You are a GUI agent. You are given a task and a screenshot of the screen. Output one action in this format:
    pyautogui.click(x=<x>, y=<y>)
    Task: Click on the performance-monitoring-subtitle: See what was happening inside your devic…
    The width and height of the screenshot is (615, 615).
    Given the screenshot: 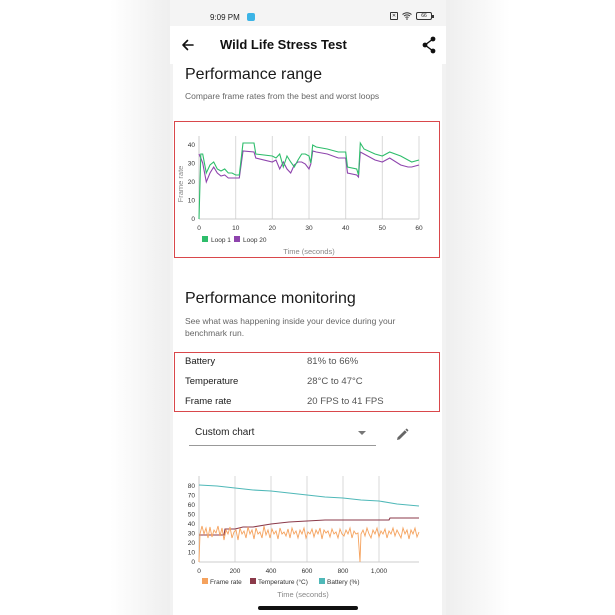 What is the action you would take?
    pyautogui.click(x=290, y=327)
    